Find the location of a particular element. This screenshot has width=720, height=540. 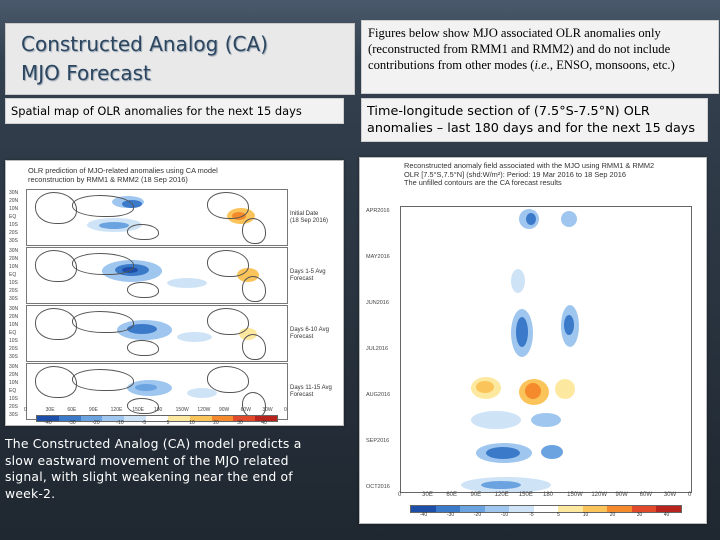

month-tick: AUG2016 is located at coordinates (378, 395).